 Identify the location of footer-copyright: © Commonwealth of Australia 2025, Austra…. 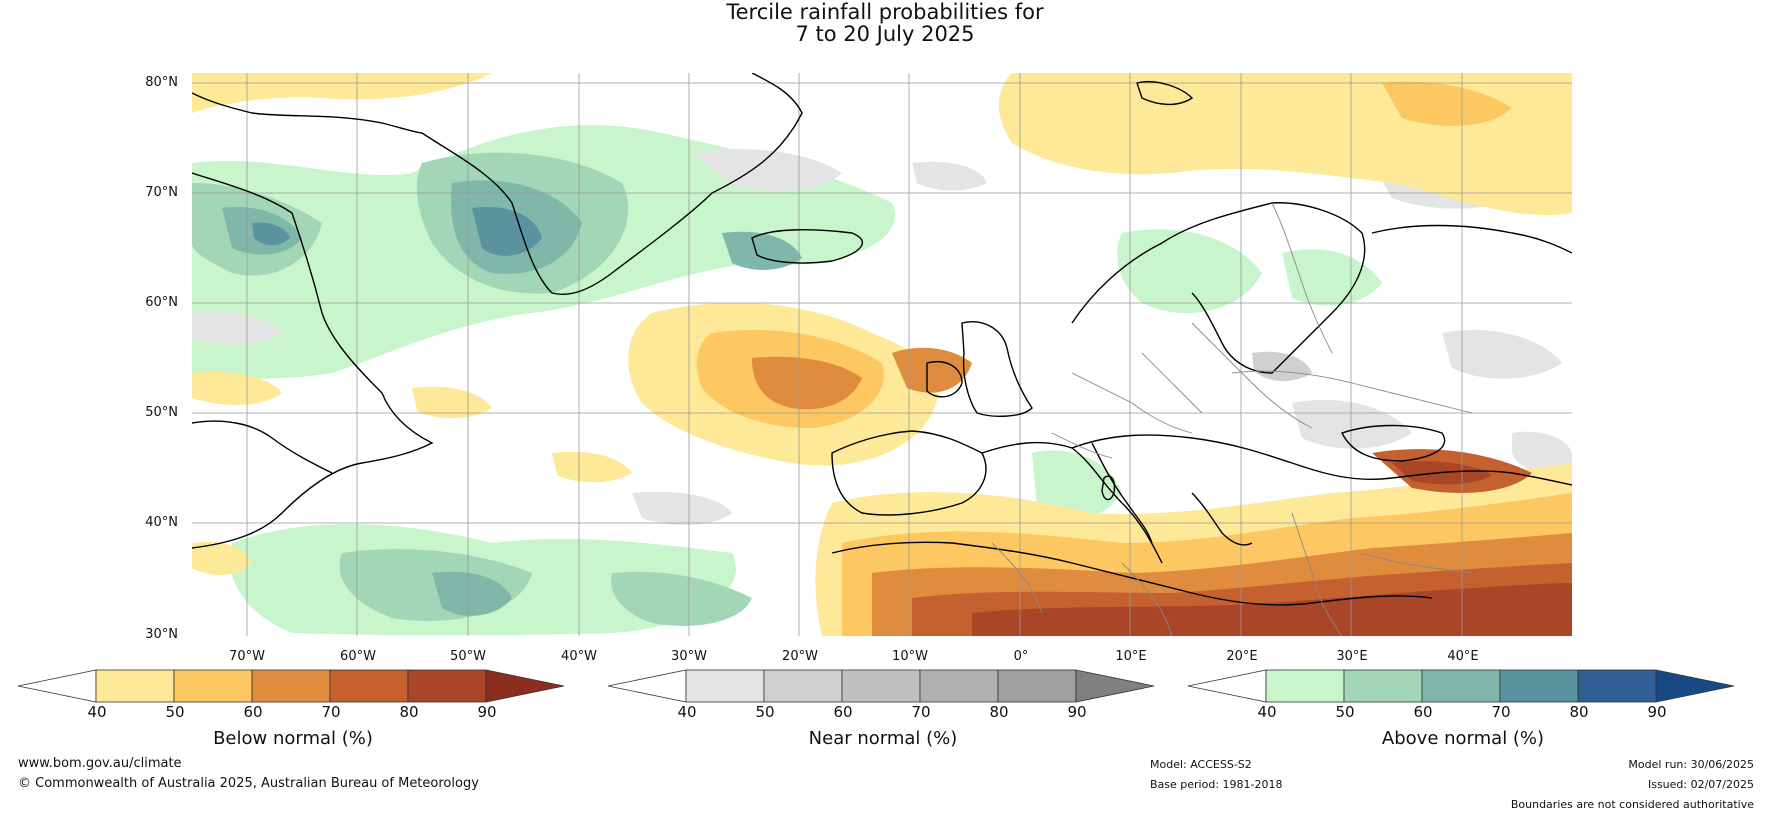
(248, 783).